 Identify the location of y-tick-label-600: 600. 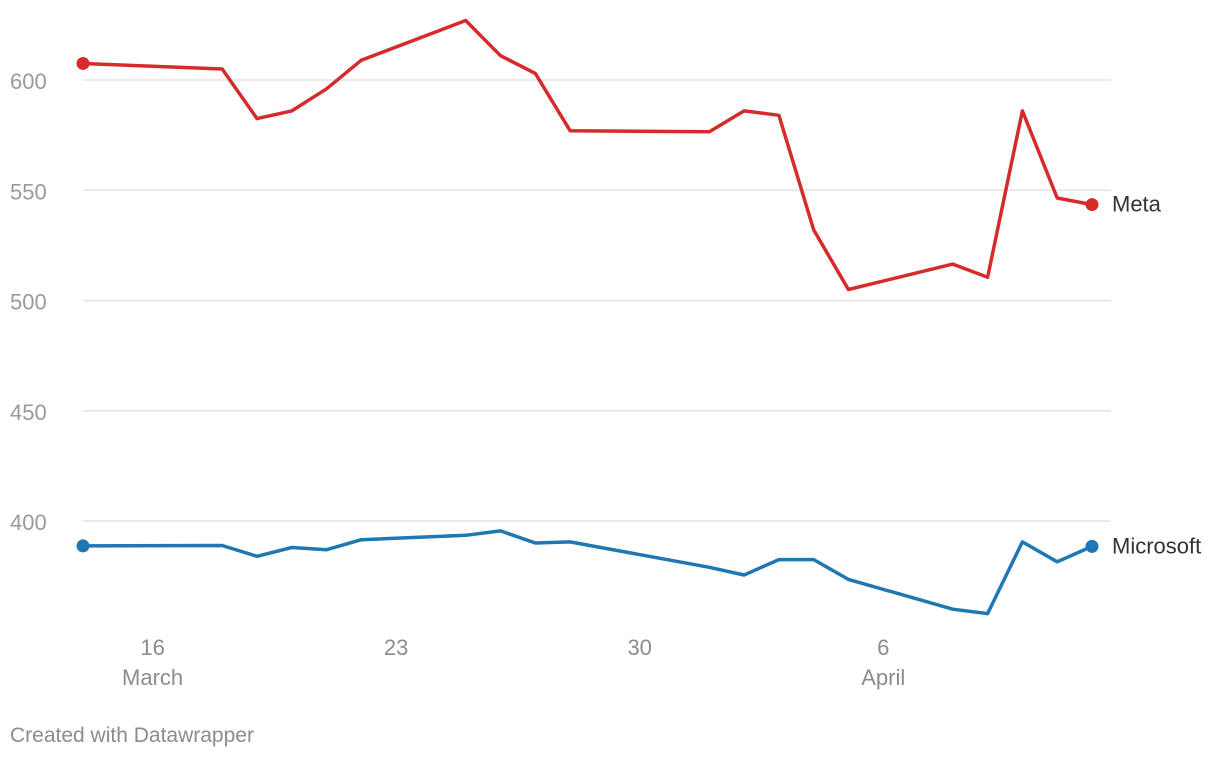
(28, 81).